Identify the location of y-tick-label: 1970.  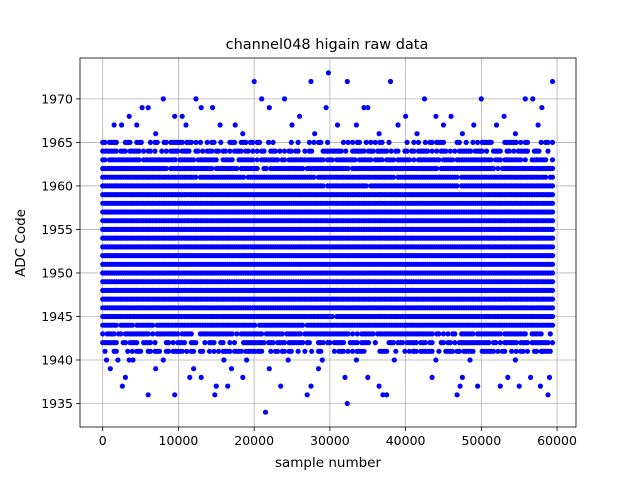
(57, 98).